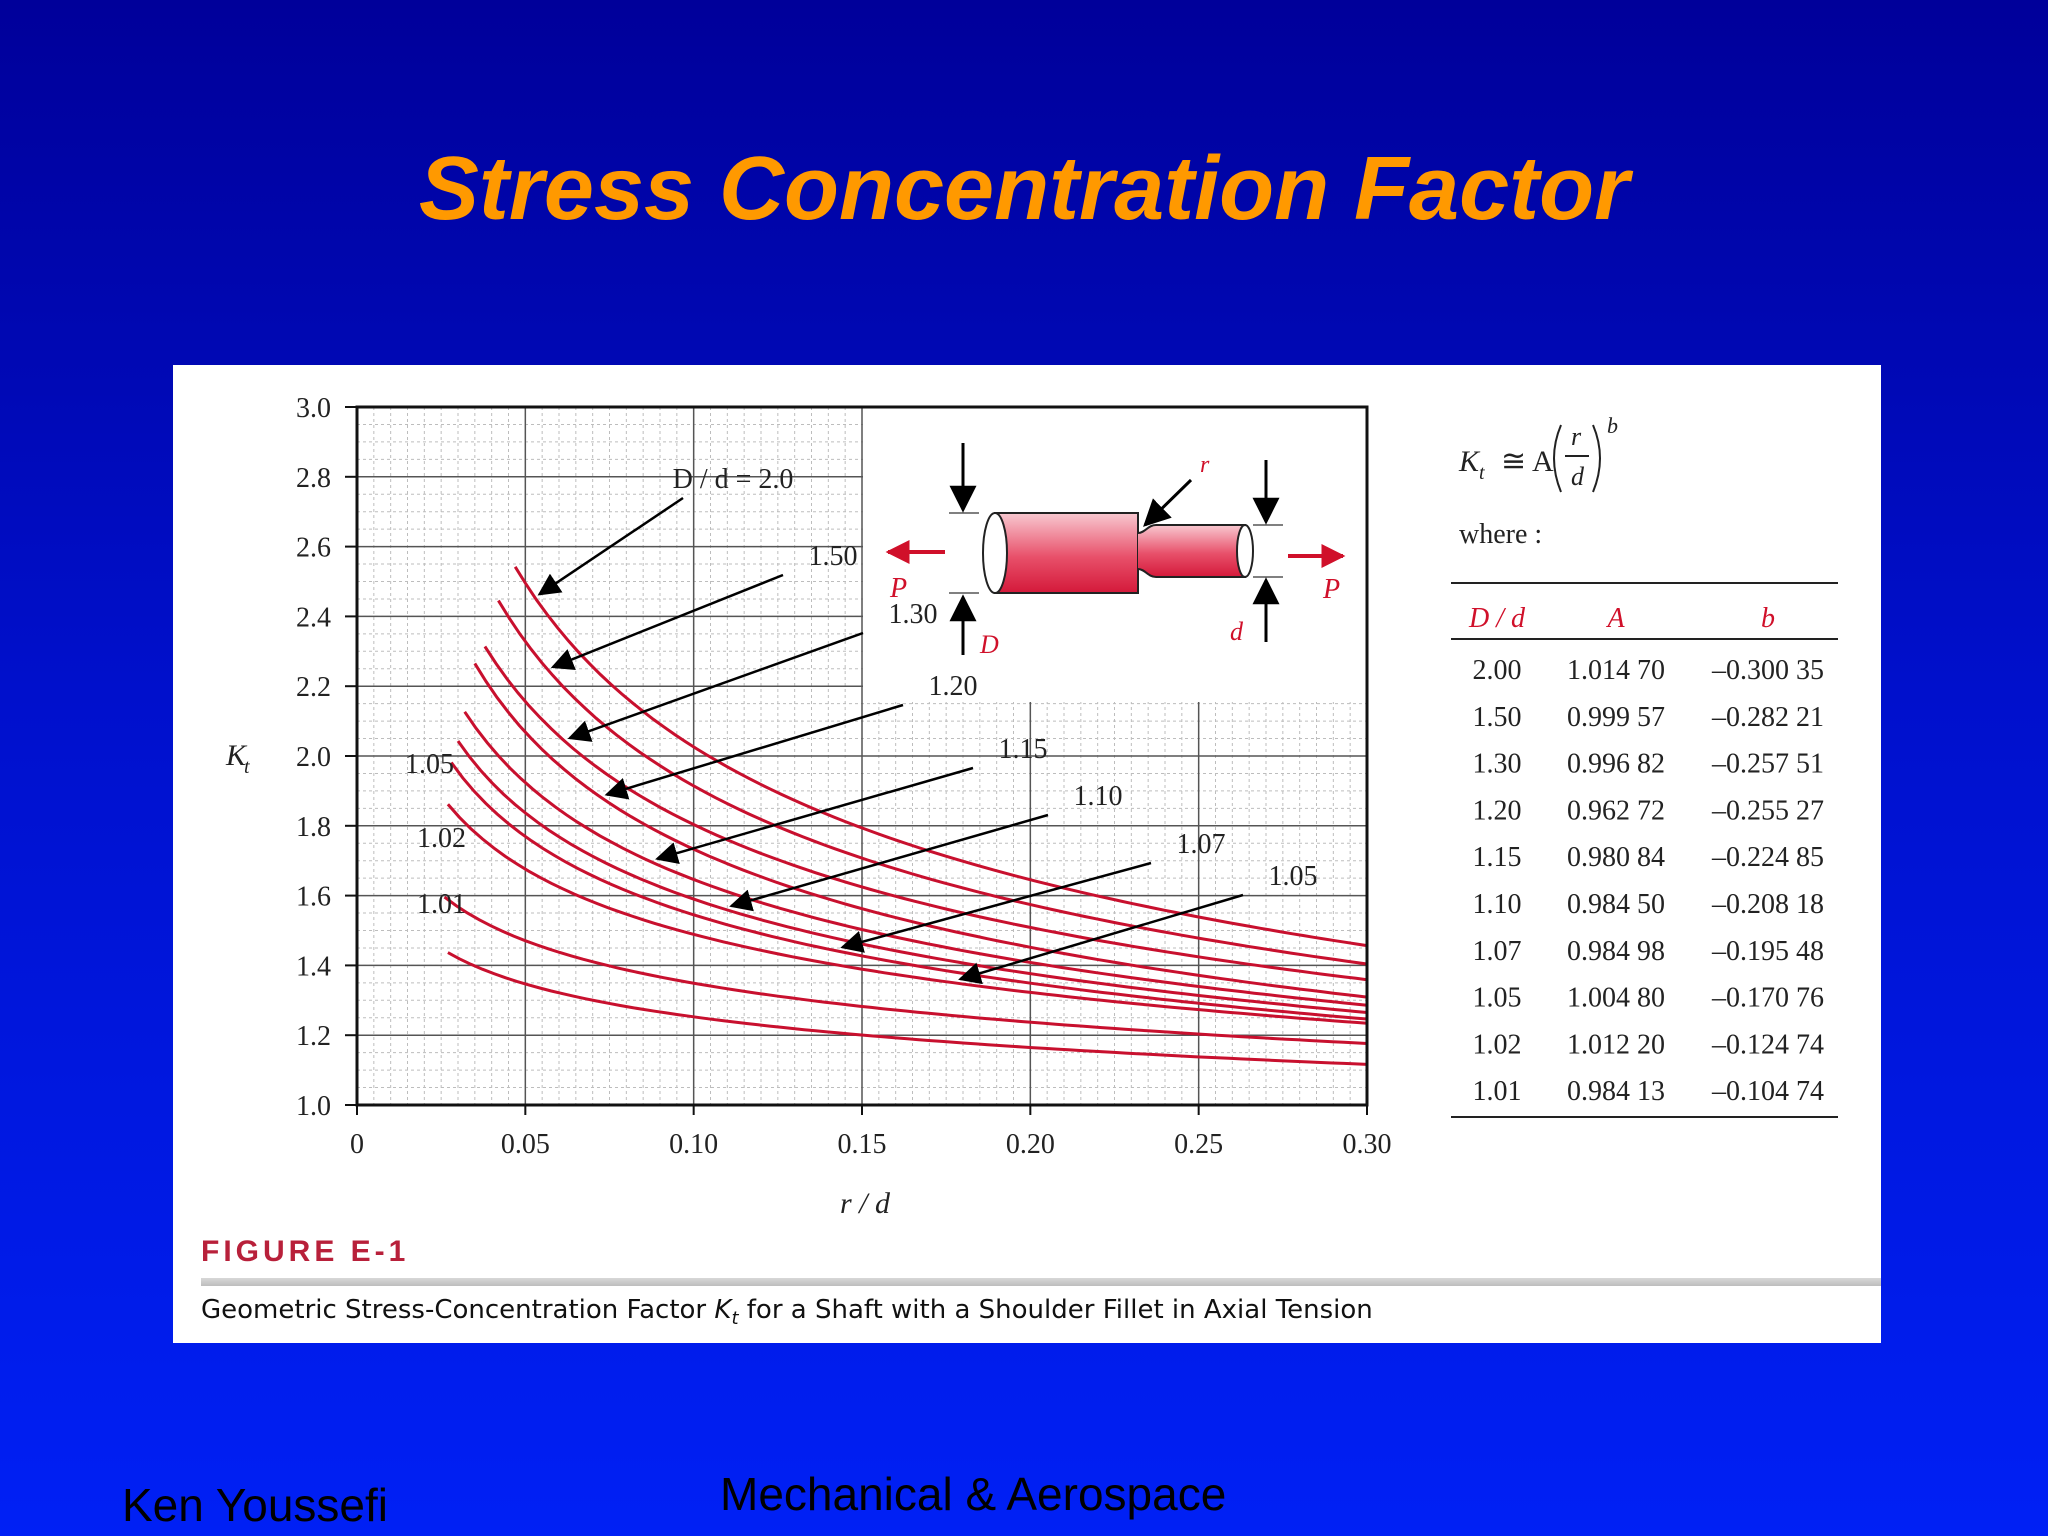 This screenshot has width=2048, height=1536. I want to click on series-curve-1.50, so click(932, 782).